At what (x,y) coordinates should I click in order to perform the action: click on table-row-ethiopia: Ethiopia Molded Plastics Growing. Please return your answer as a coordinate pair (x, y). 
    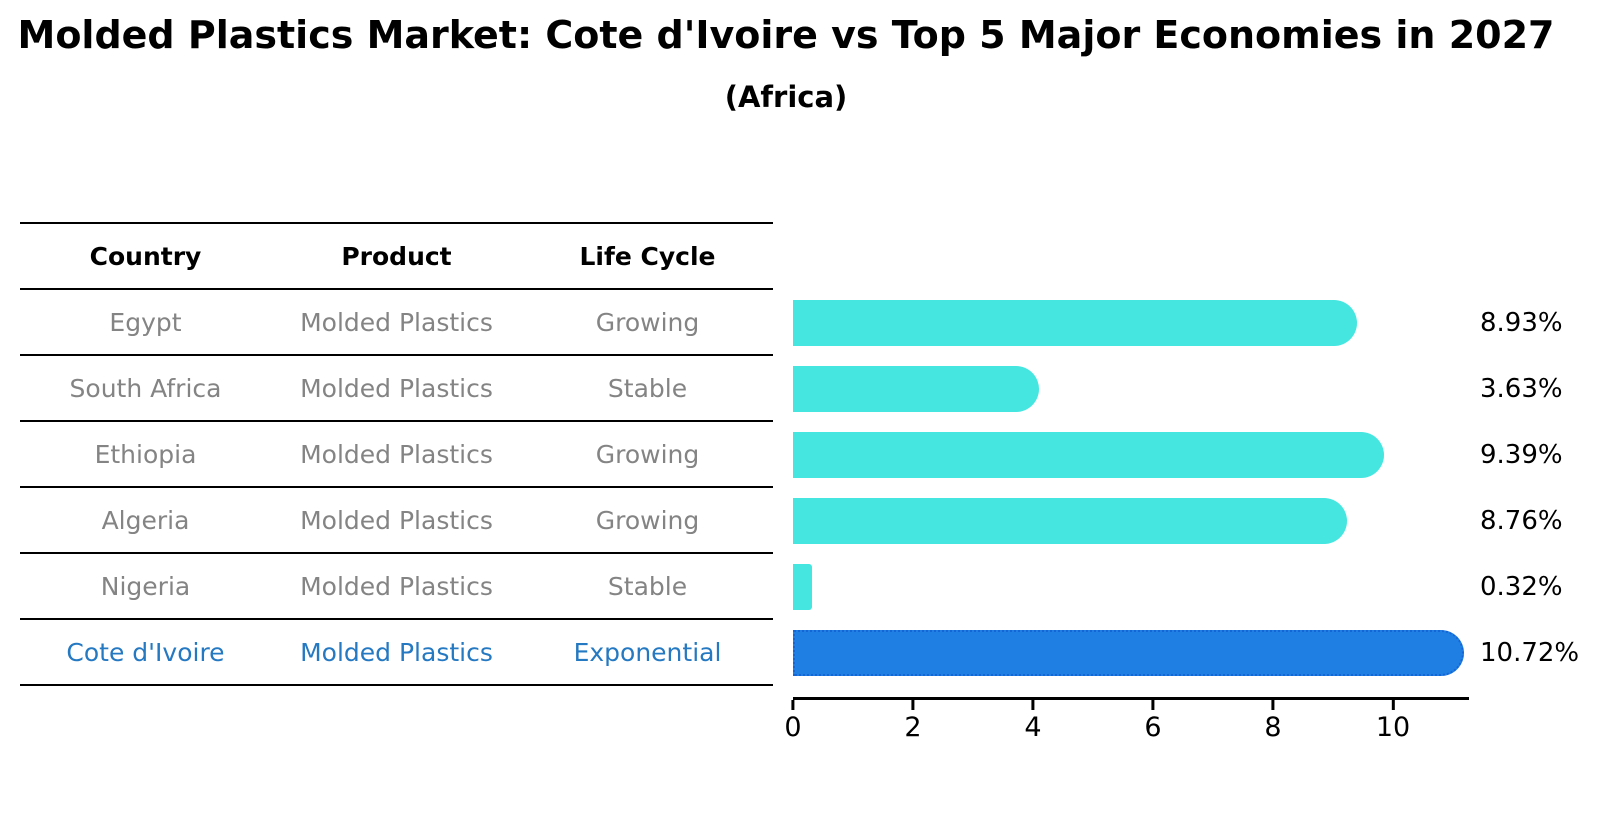
    Looking at the image, I should click on (396, 455).